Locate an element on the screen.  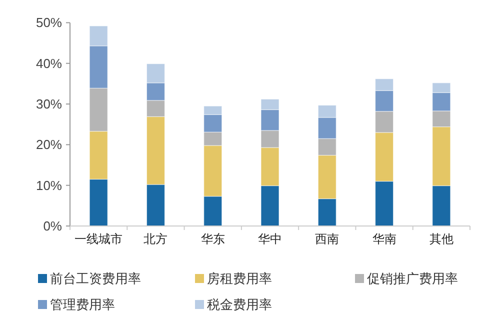
x-tick-label: 其他 is located at coordinates (441, 239).